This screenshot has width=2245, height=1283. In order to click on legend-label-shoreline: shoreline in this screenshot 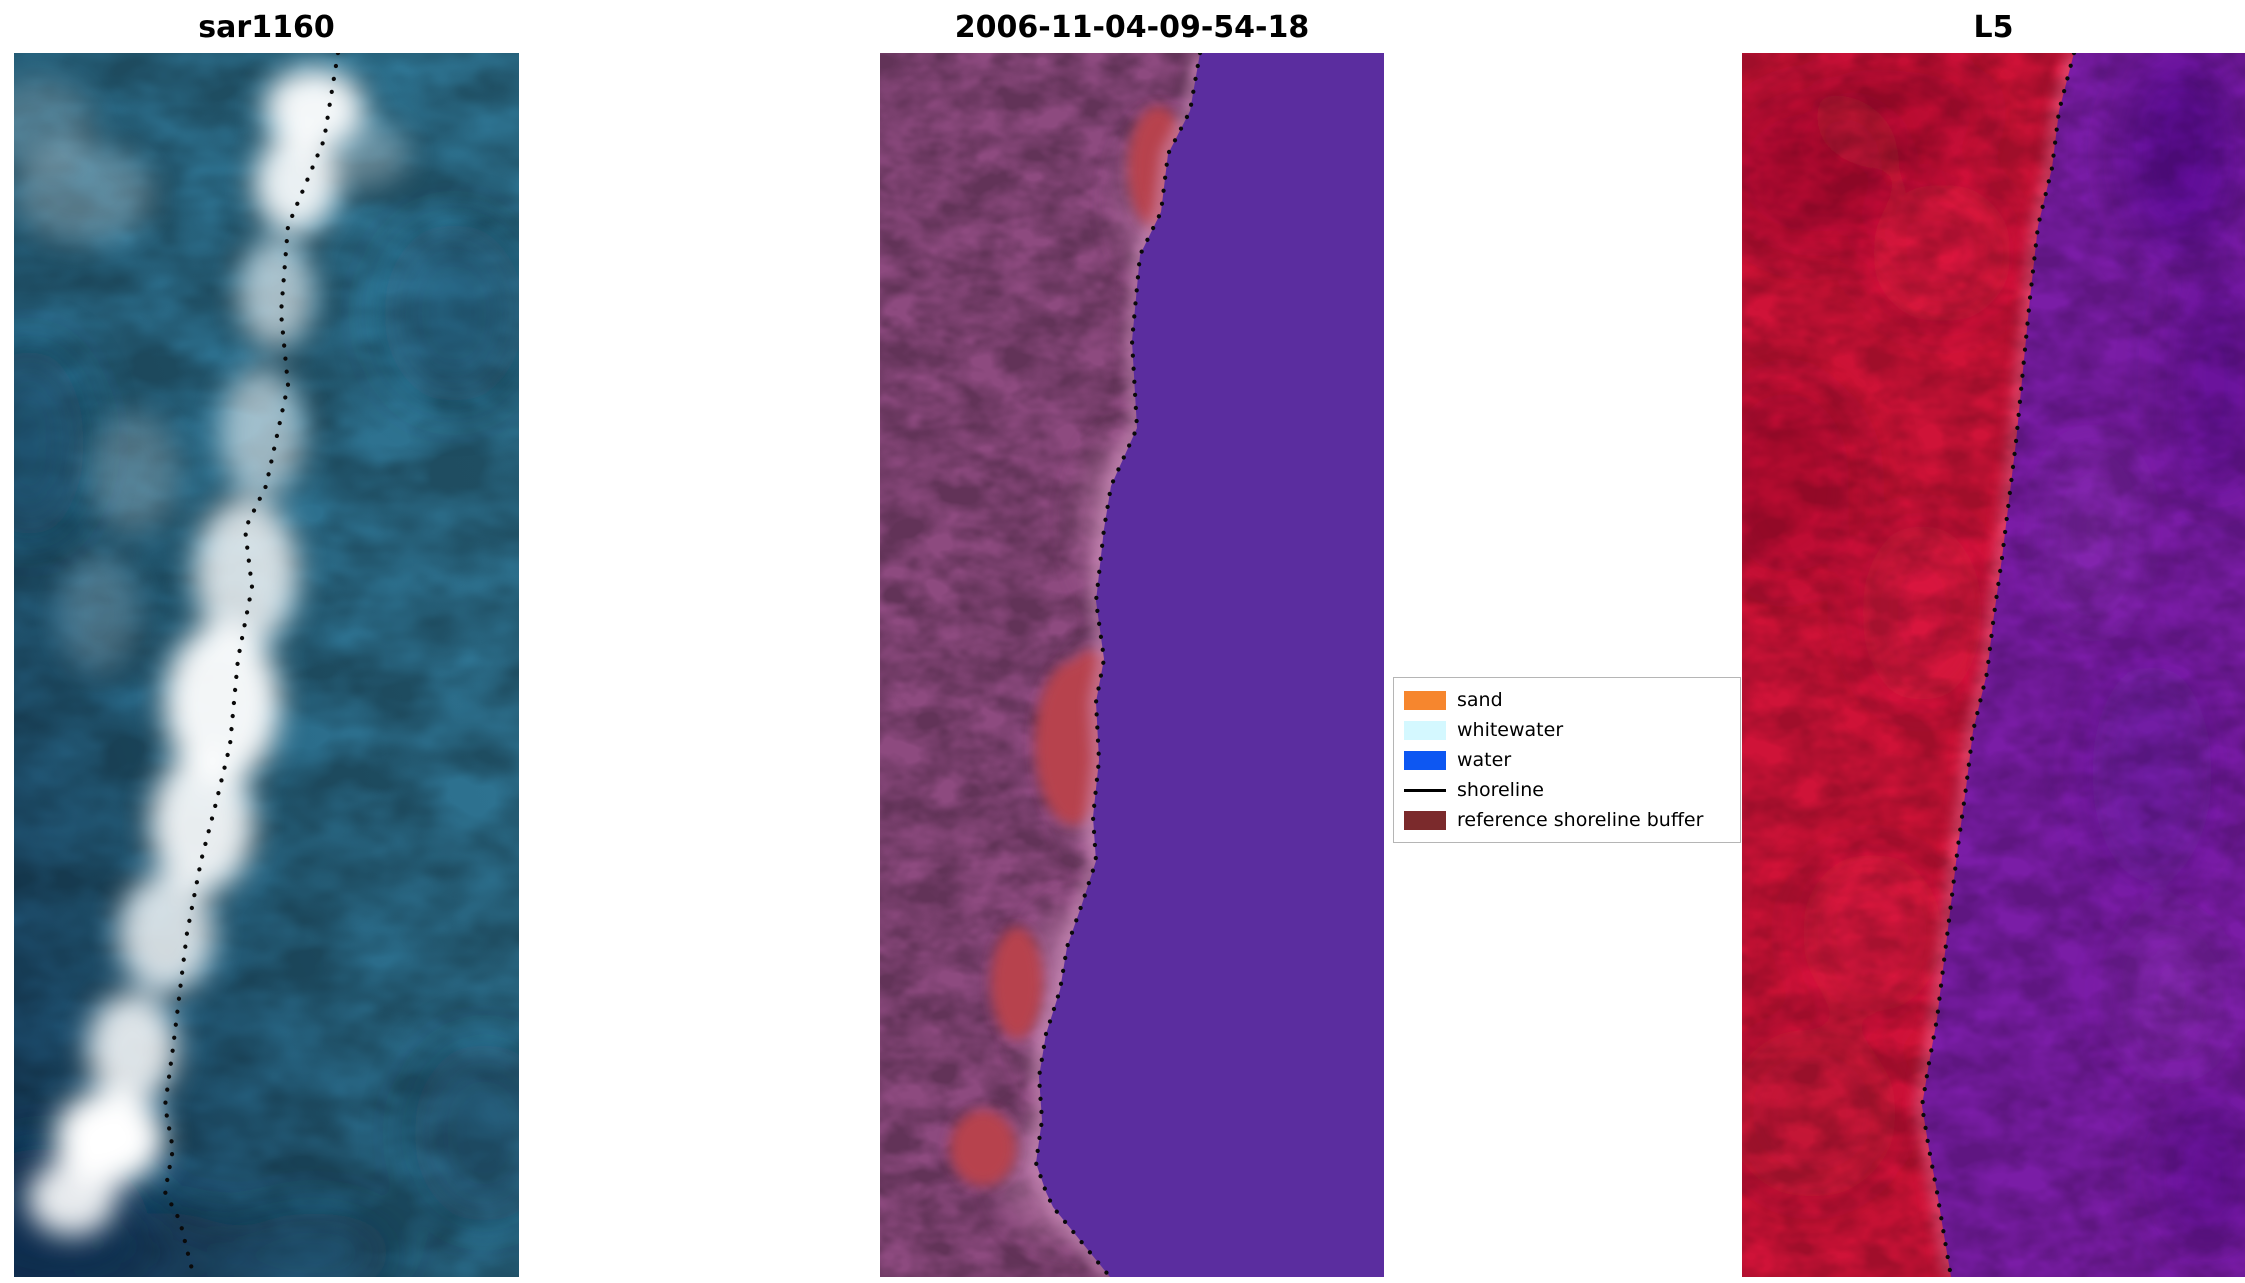, I will do `click(1500, 790)`.